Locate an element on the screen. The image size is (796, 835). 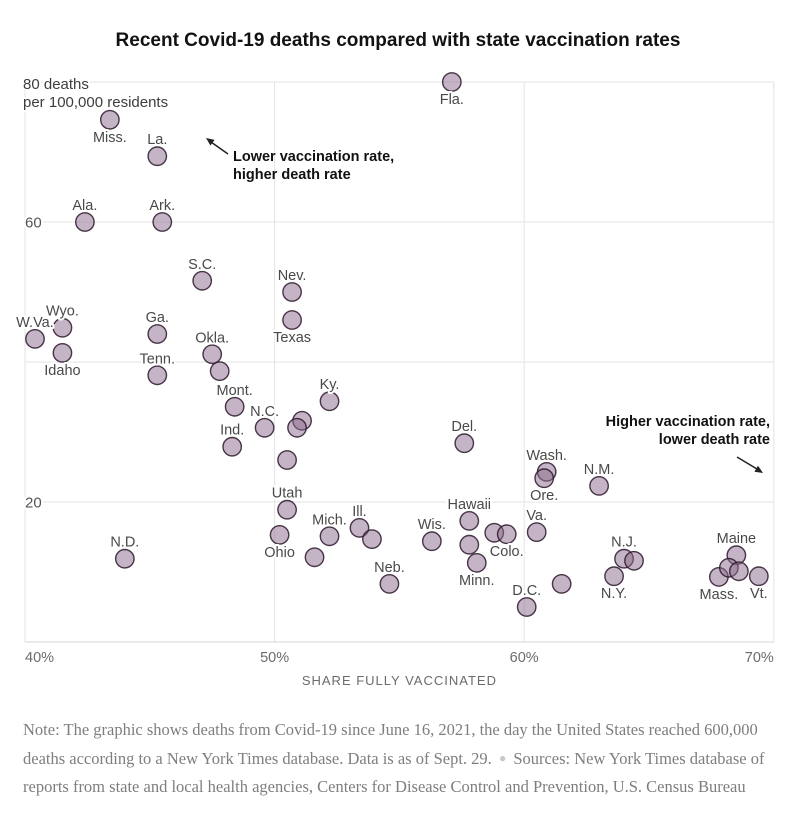
state-label: Ore. is located at coordinates (544, 496).